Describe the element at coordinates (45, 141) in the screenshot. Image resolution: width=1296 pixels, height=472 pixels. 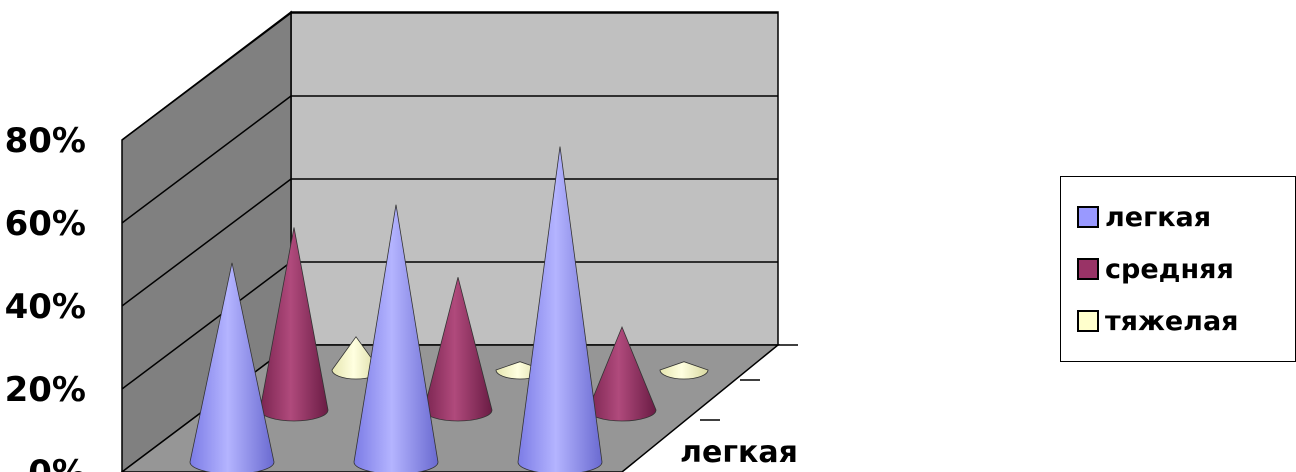
I see `y-tick-label: 80%` at that location.